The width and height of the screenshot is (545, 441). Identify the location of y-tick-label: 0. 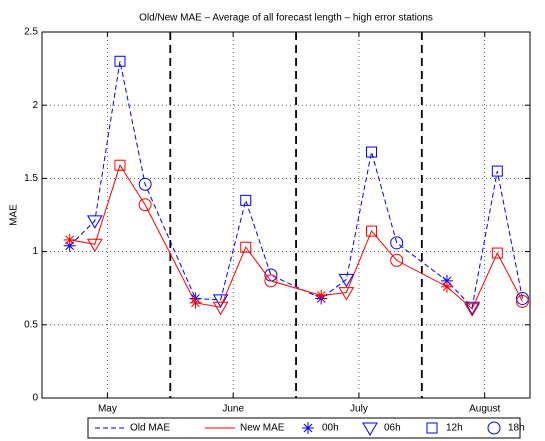
(35, 398).